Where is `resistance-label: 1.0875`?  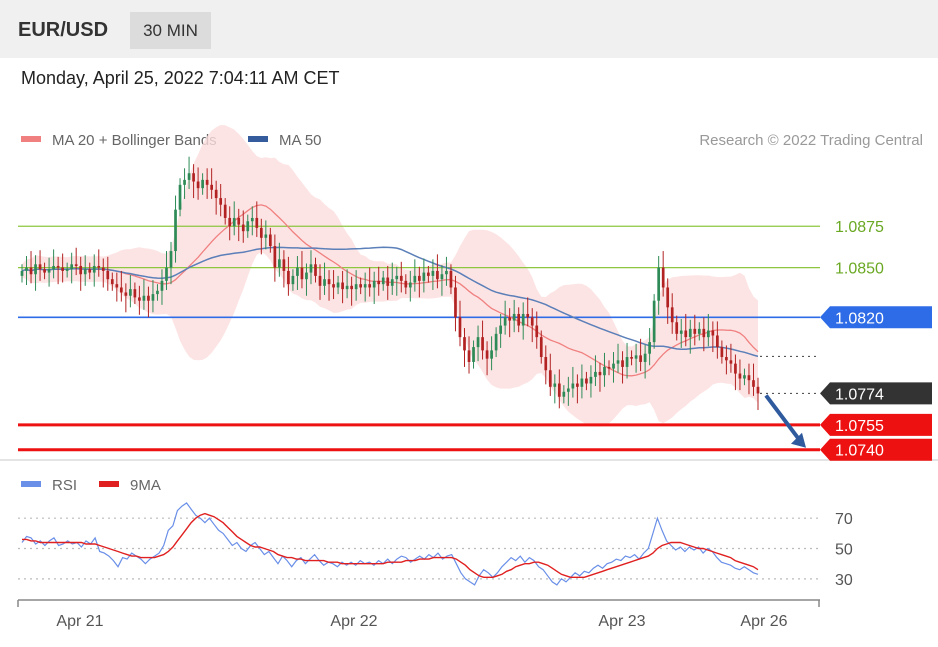 resistance-label: 1.0875 is located at coordinates (859, 227).